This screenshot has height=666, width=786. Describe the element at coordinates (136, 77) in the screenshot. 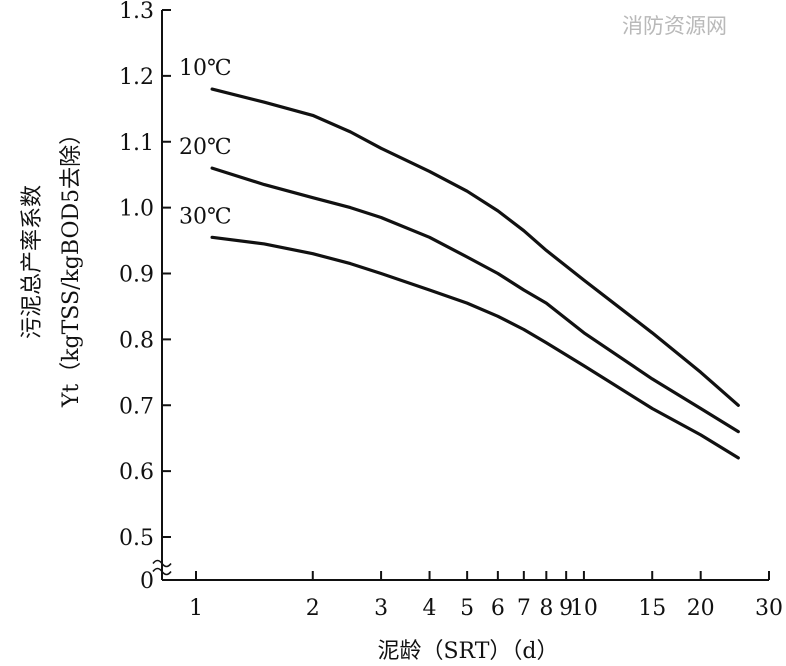

I see `y-tick-label: 1.2` at that location.